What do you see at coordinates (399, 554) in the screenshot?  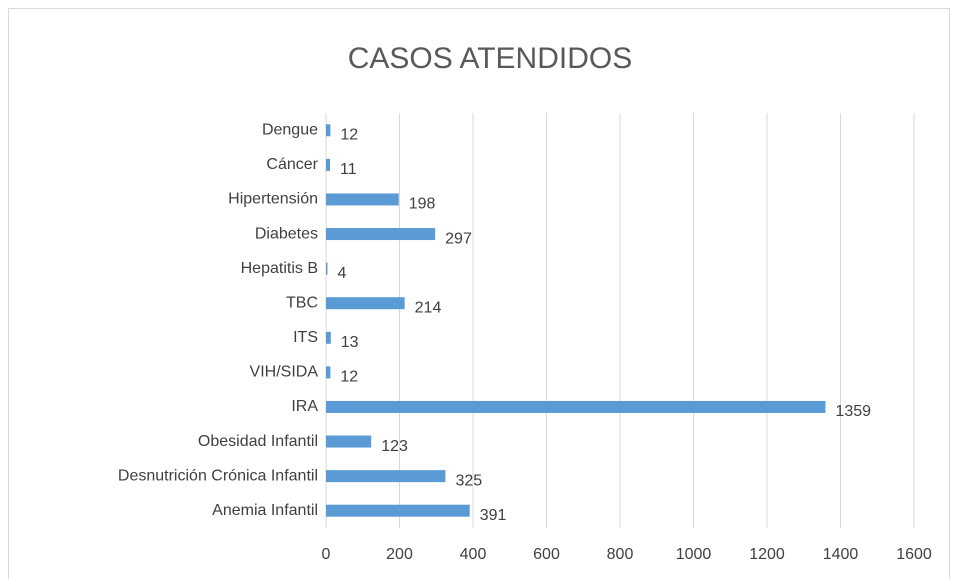 I see `x-tick-label: 200` at bounding box center [399, 554].